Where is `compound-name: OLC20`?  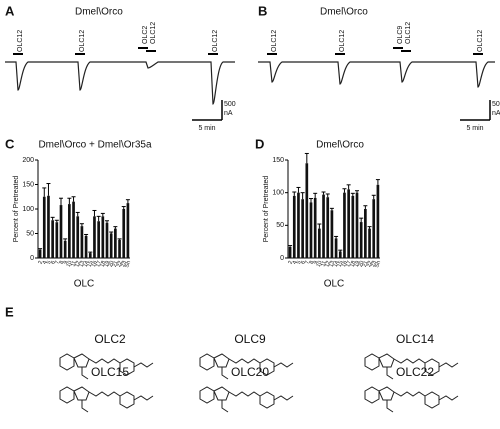 compound-name: OLC20 is located at coordinates (250, 372).